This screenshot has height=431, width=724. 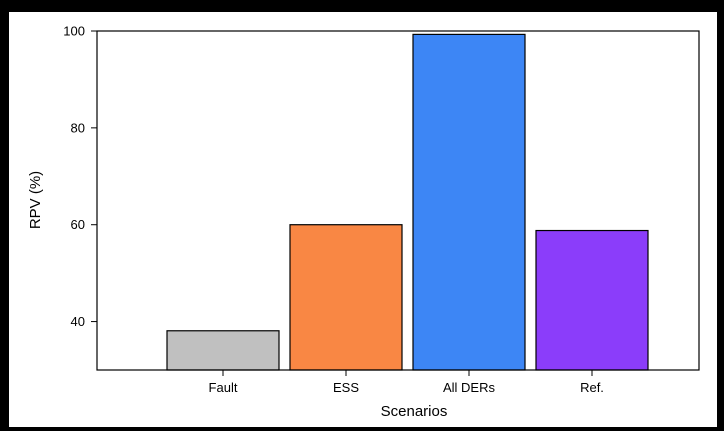 I want to click on y-tick-label: 40, so click(x=78, y=321).